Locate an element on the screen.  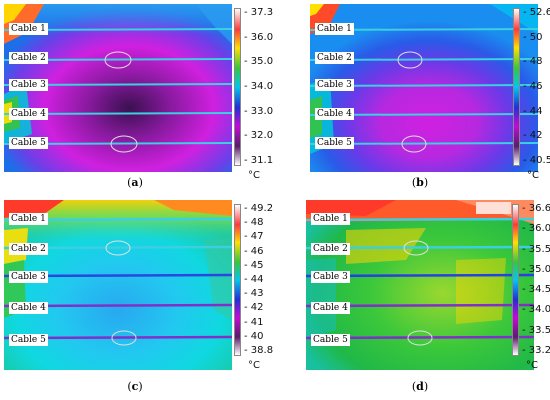
color-scale-bar-b is located at coordinates (516, 87).